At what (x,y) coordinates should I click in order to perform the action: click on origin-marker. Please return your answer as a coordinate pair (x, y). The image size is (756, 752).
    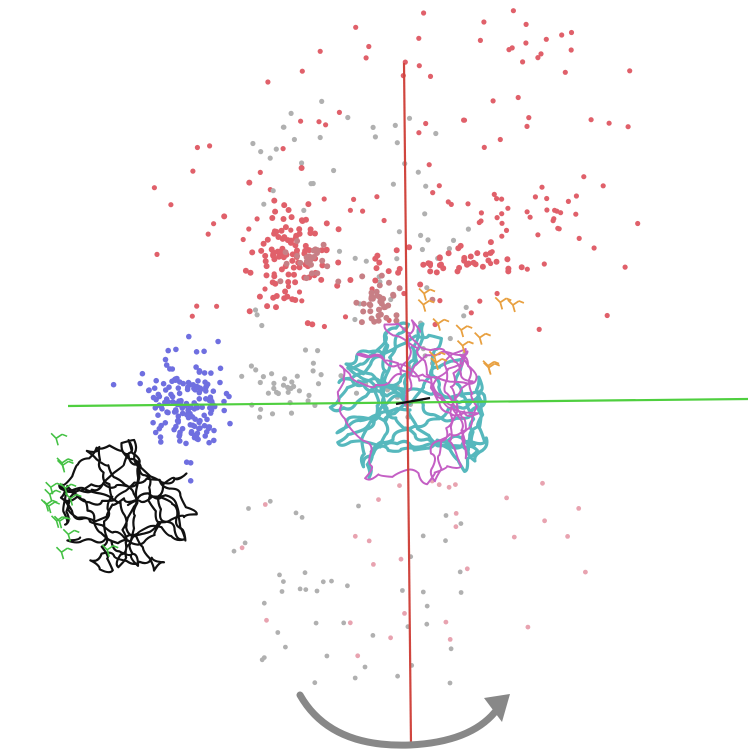
    Looking at the image, I should click on (413, 401).